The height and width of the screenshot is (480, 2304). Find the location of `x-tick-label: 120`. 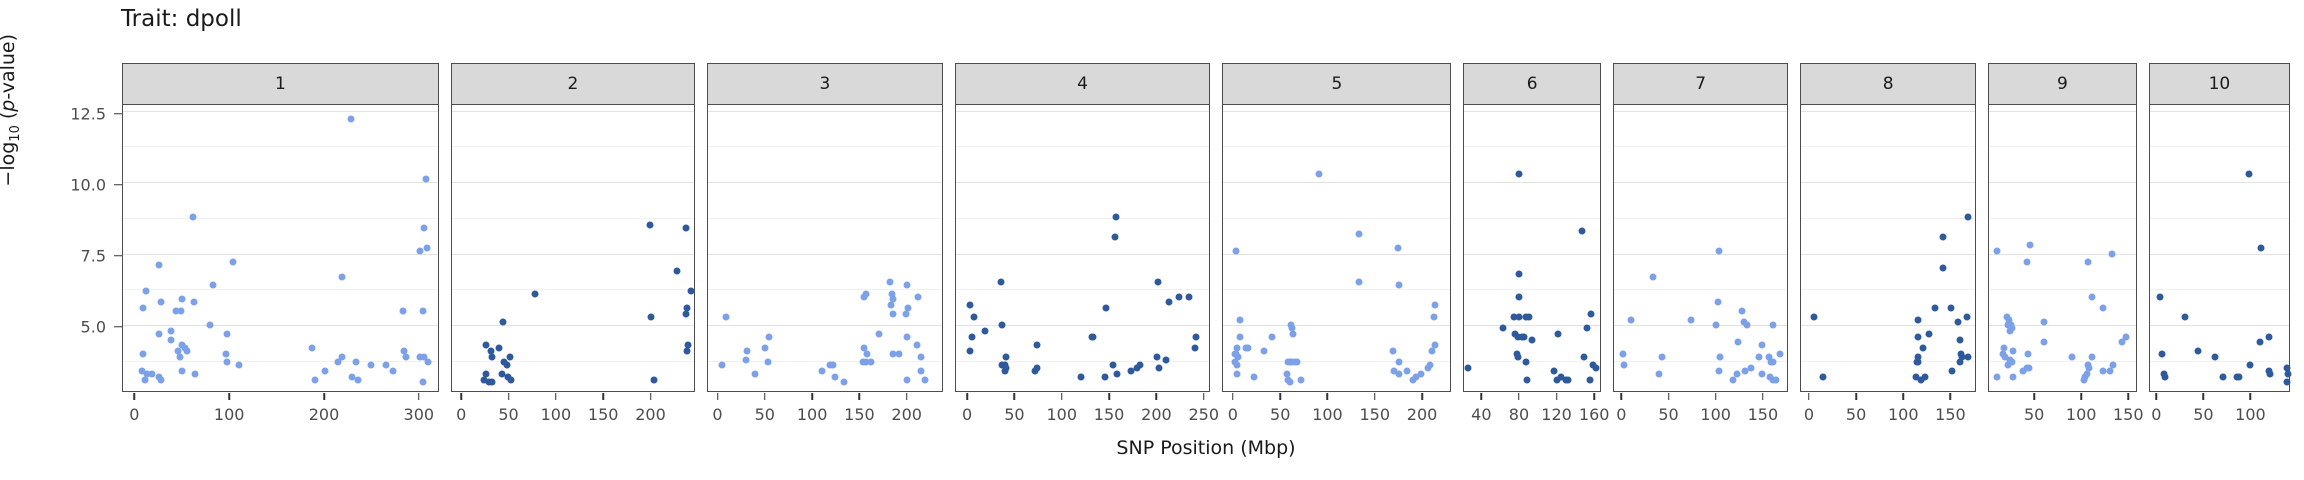

x-tick-label: 120 is located at coordinates (1556, 414).